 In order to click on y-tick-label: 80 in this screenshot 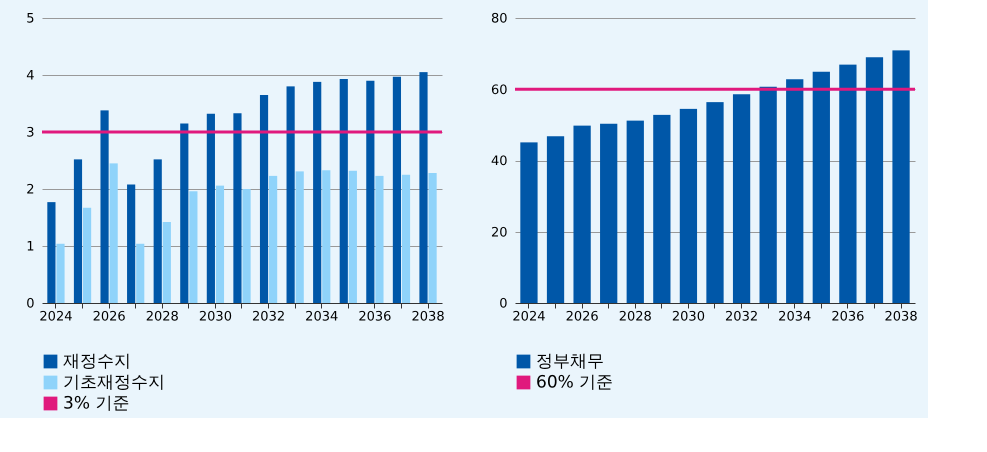, I will do `click(499, 19)`.